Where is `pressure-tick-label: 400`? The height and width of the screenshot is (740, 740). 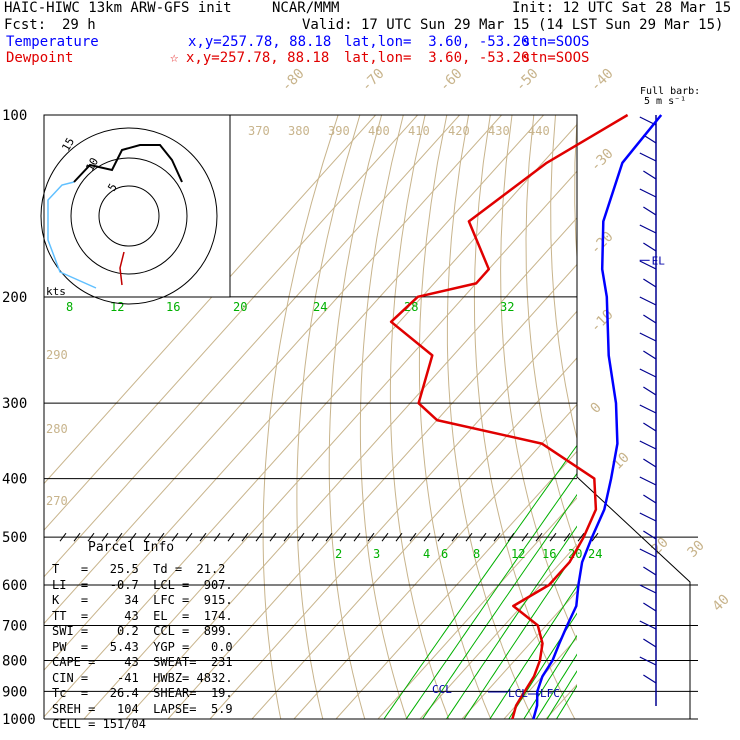 pressure-tick-label: 400 is located at coordinates (14, 480).